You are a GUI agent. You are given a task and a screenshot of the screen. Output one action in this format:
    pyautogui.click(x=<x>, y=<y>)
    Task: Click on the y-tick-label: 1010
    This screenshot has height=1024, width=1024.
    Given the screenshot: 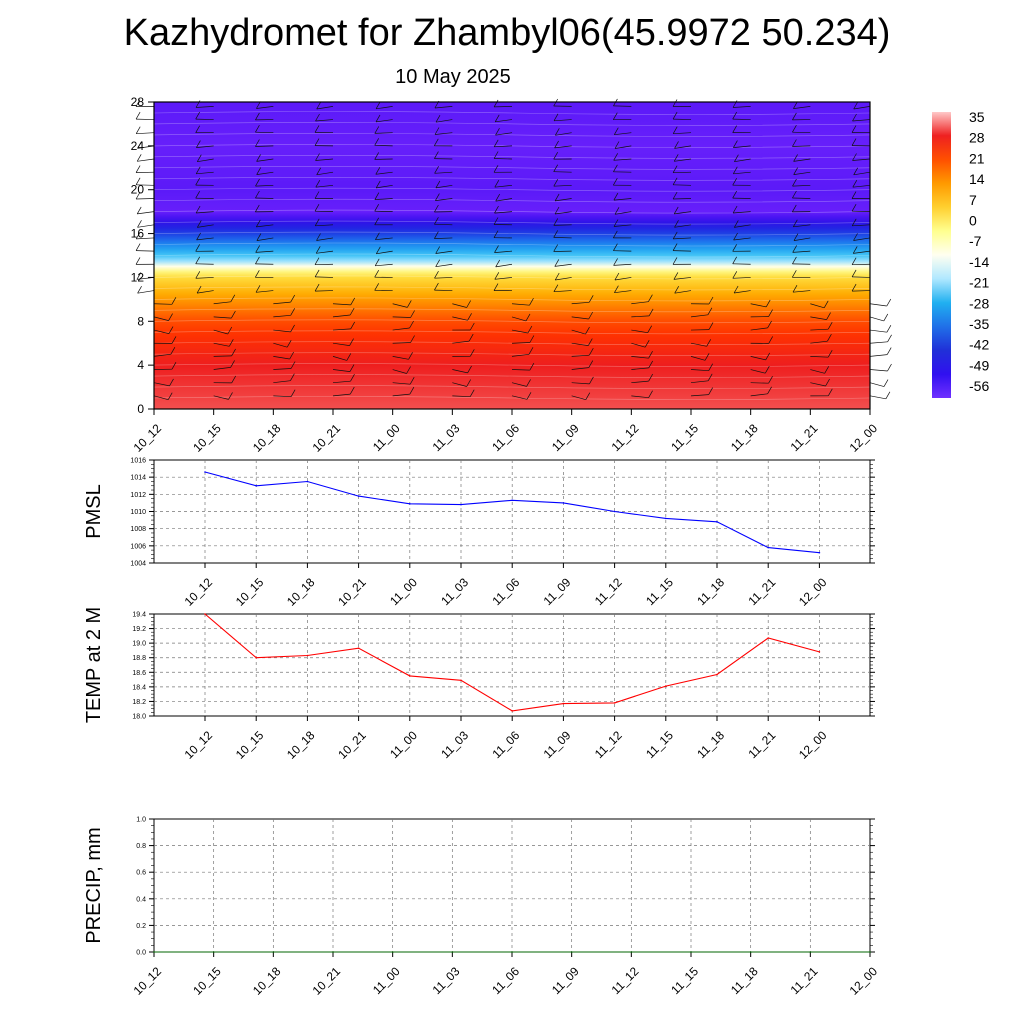 What is the action you would take?
    pyautogui.click(x=138, y=512)
    